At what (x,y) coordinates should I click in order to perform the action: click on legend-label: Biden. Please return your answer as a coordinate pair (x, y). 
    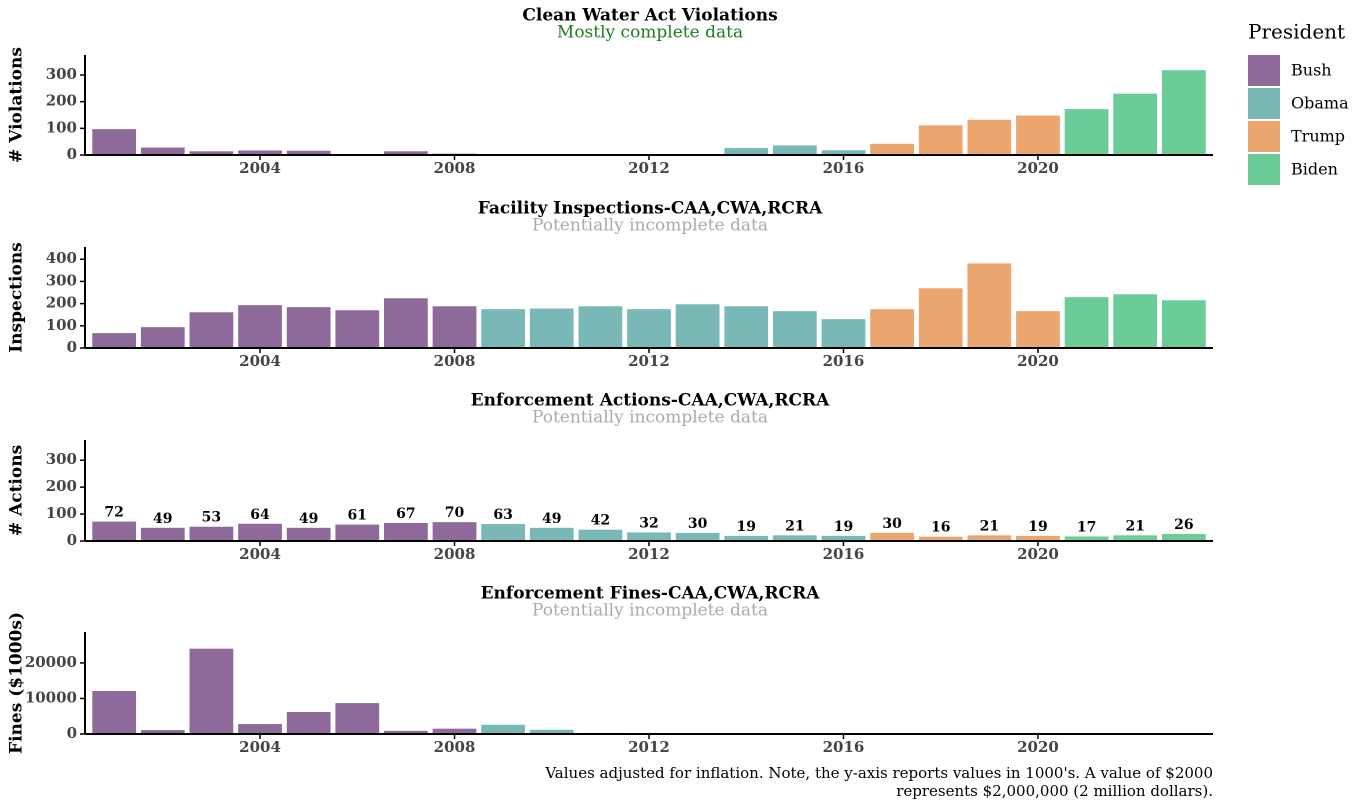
    Looking at the image, I should click on (1314, 169).